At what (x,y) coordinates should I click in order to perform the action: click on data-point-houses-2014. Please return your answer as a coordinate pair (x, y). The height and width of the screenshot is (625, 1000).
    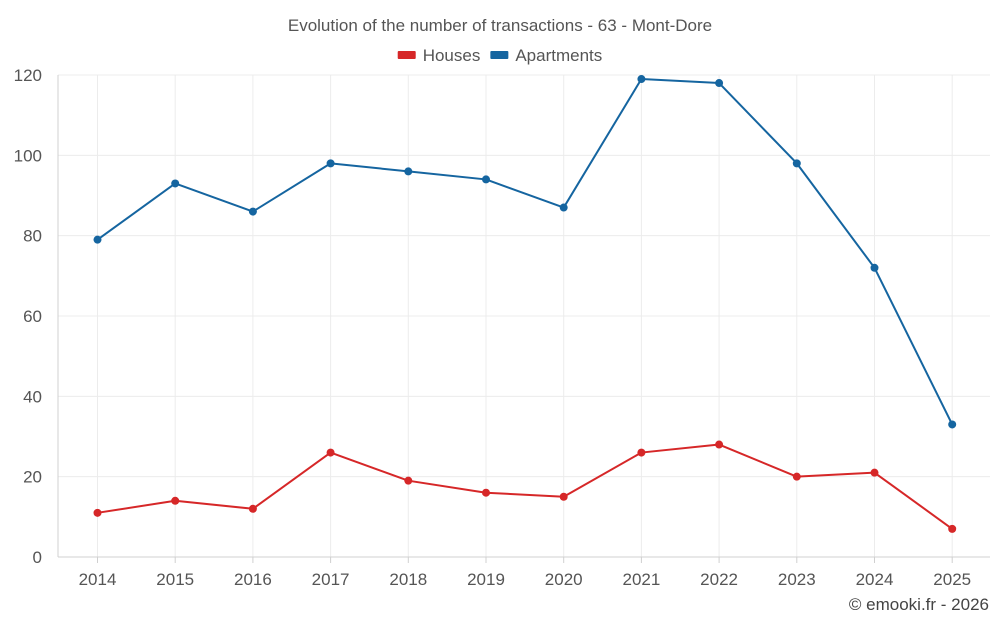
    Looking at the image, I should click on (97, 512).